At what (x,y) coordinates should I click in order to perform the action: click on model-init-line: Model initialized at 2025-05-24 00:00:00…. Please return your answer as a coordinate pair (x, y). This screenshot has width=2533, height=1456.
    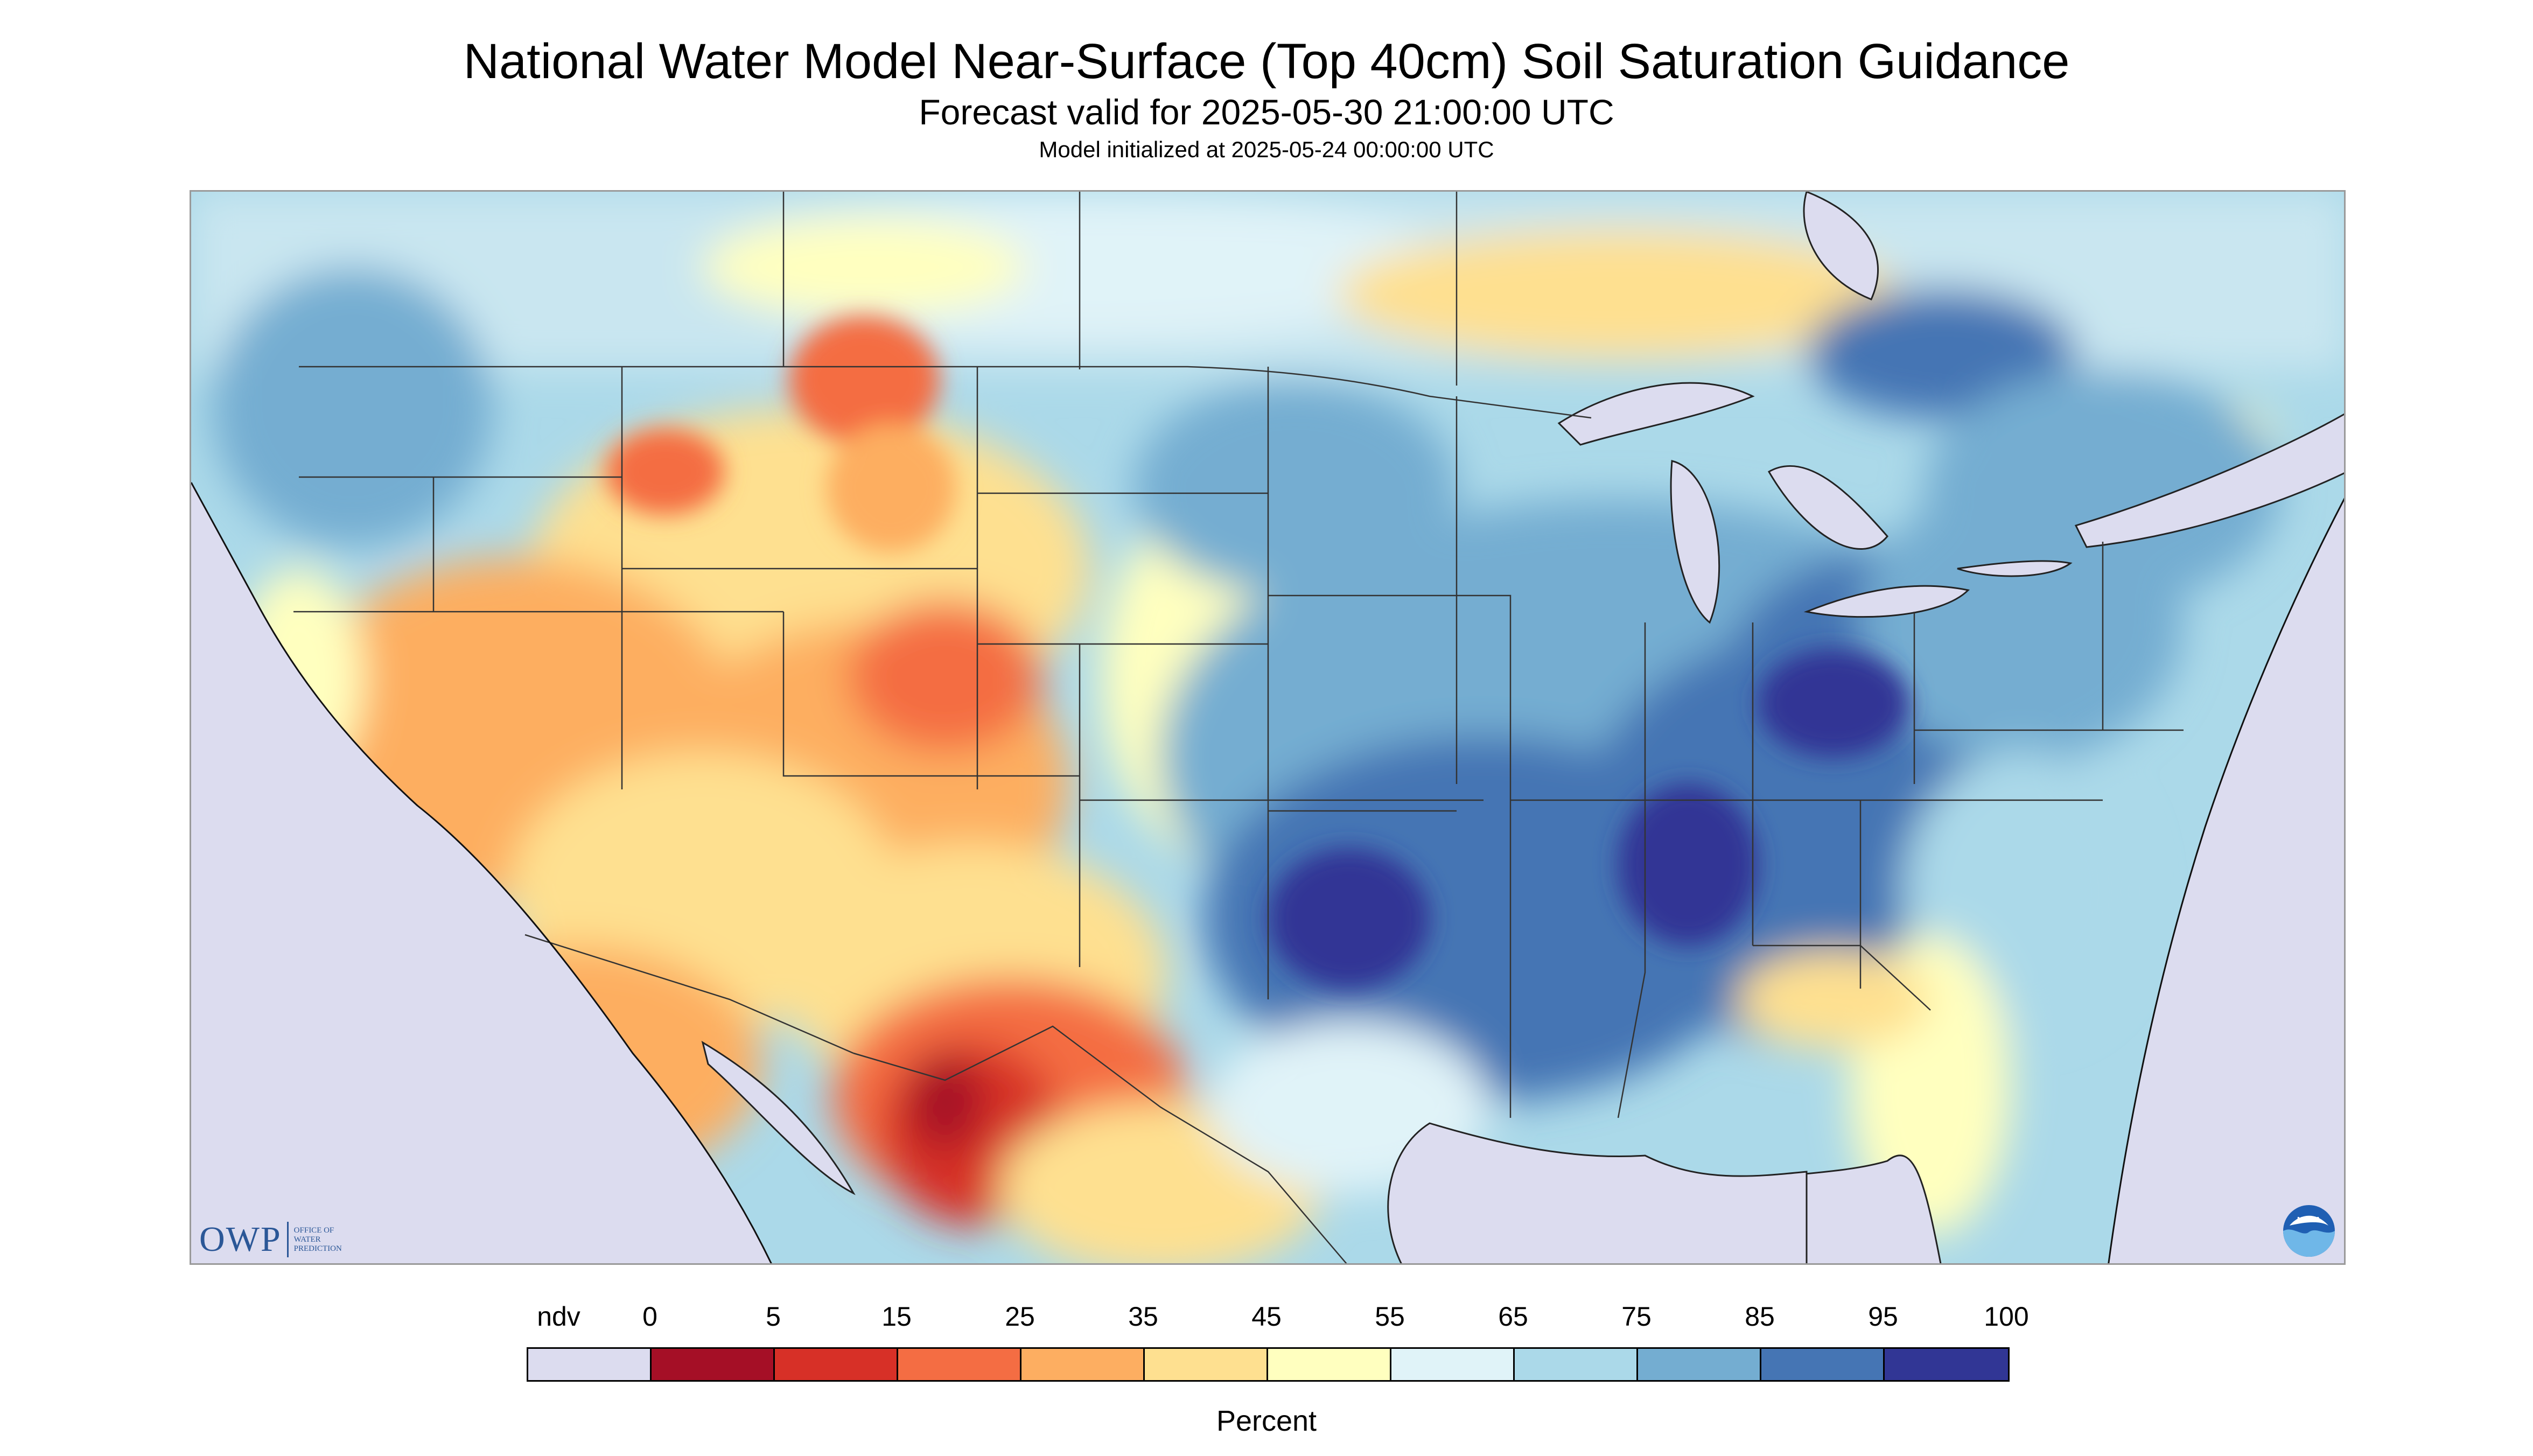
    Looking at the image, I should click on (1266, 149).